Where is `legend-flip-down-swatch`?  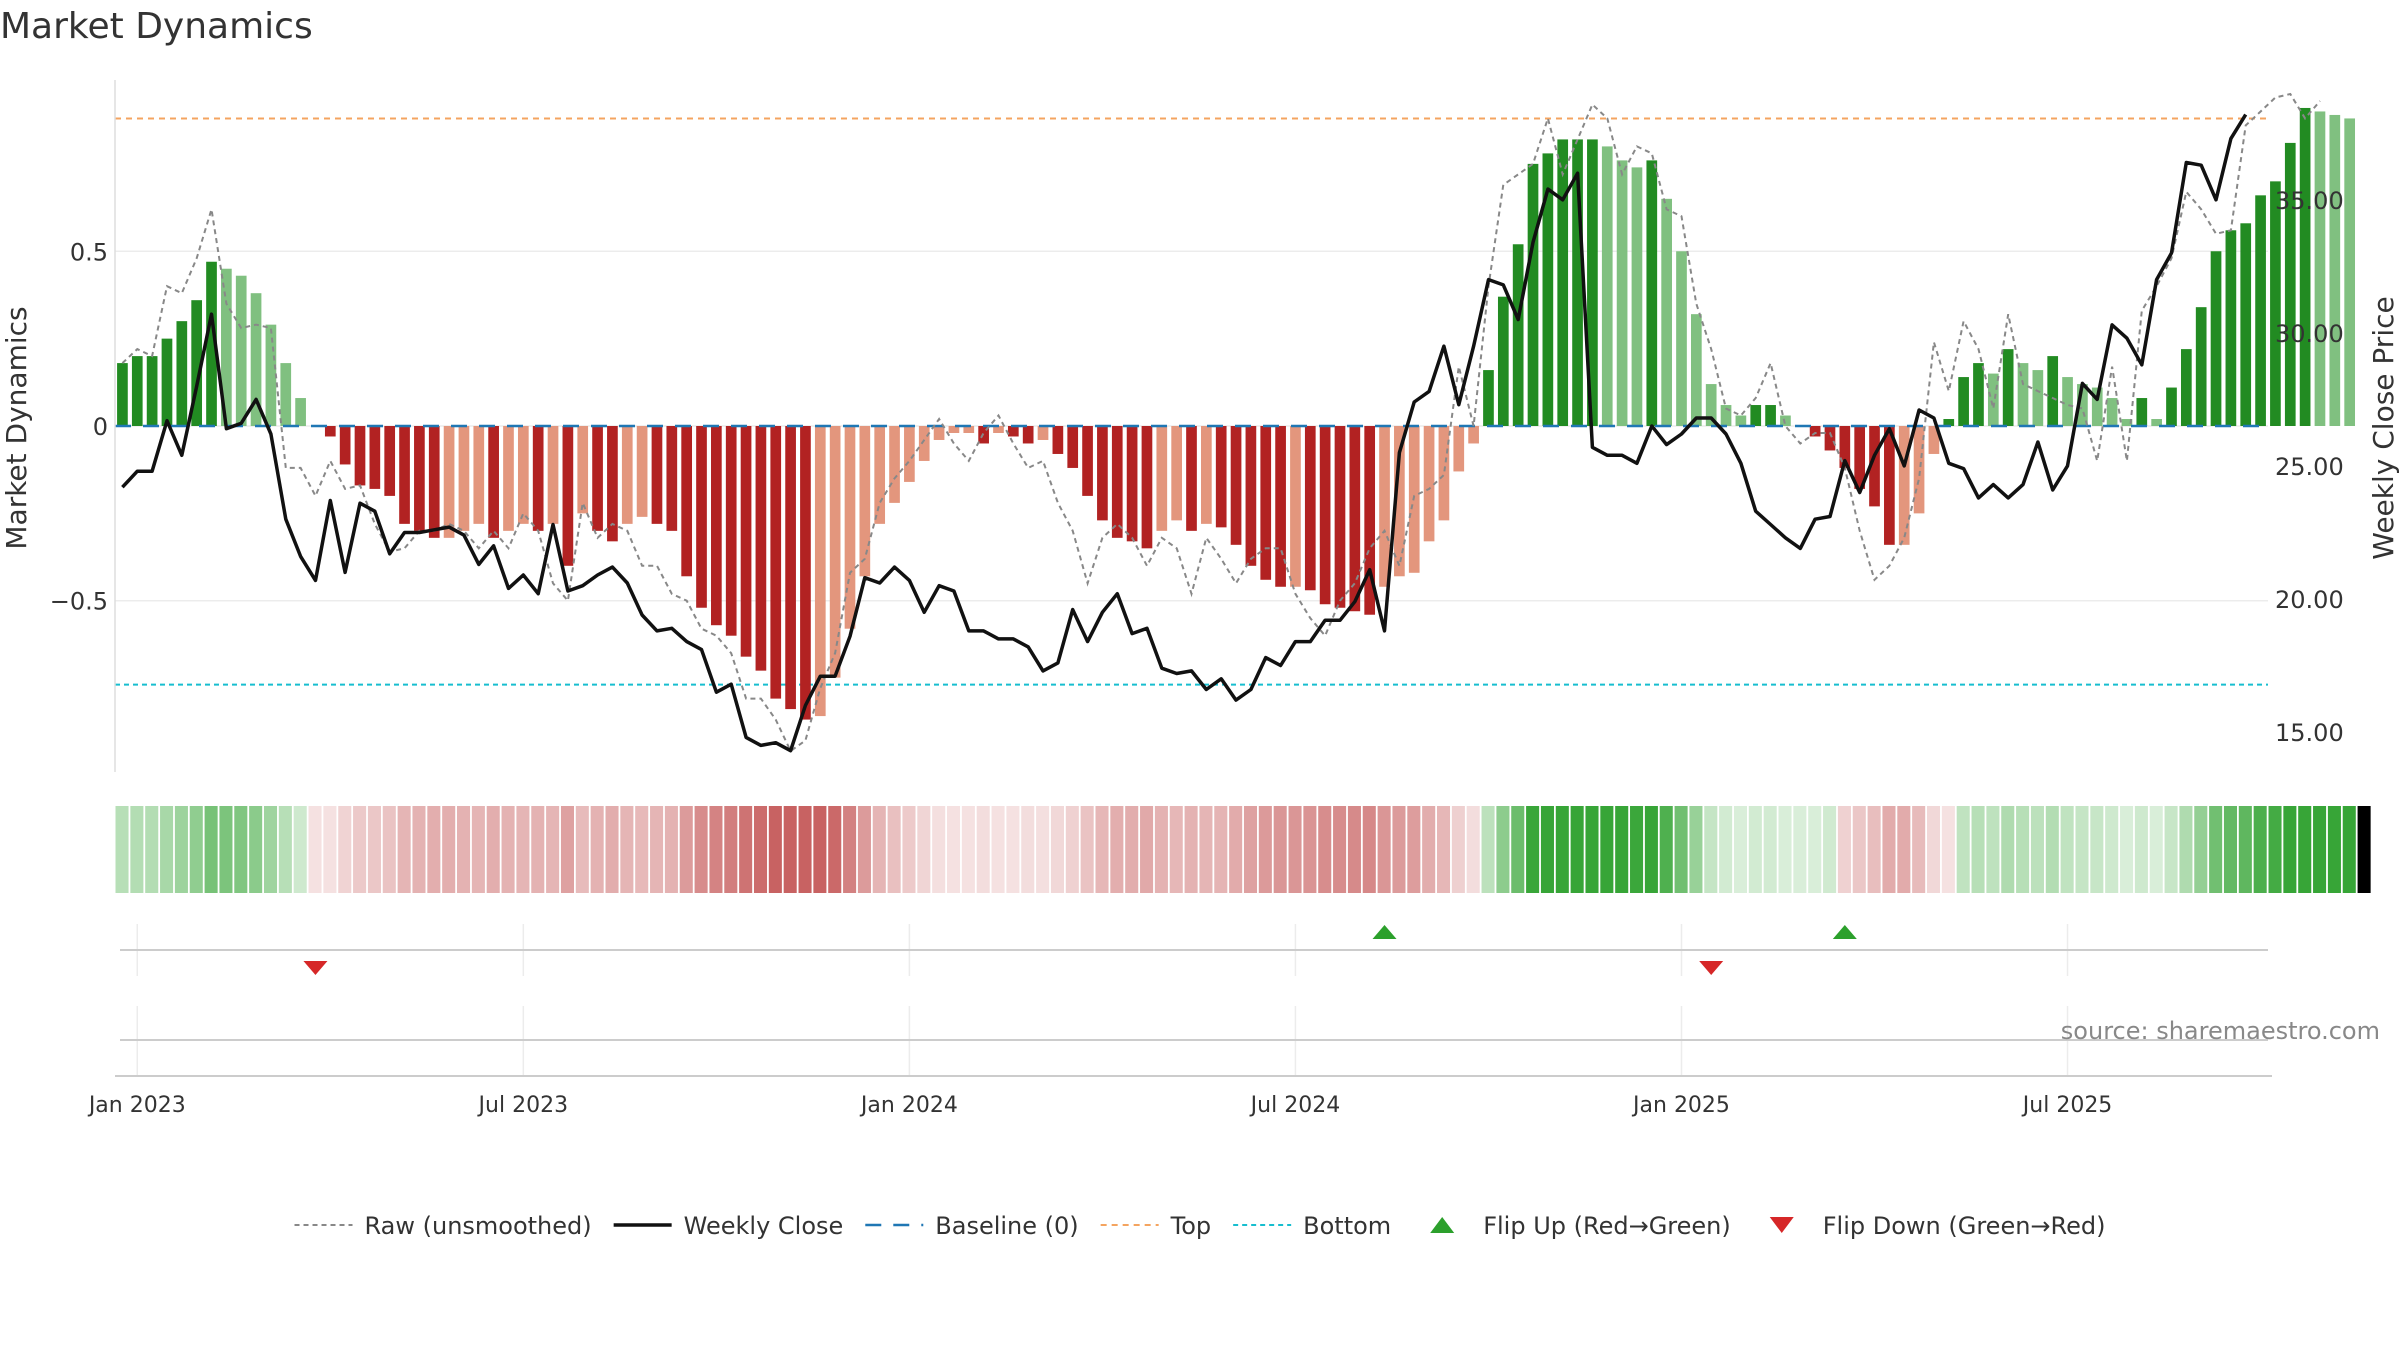
legend-flip-down-swatch is located at coordinates (1781, 1225).